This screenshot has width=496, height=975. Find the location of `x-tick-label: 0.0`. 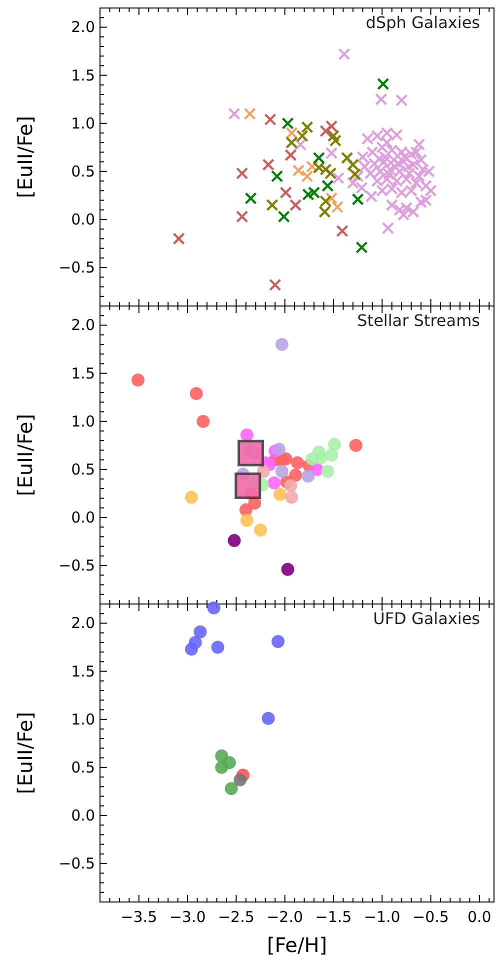

x-tick-label: 0.0 is located at coordinates (479, 917).